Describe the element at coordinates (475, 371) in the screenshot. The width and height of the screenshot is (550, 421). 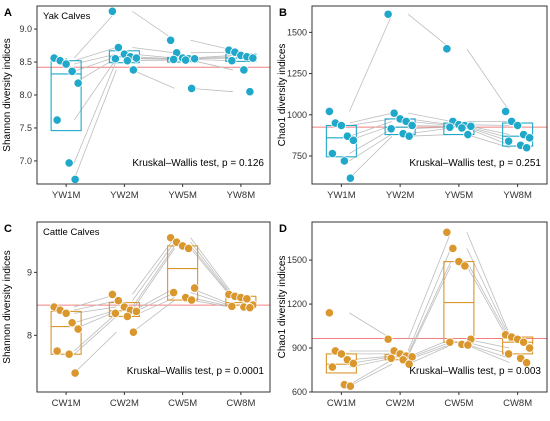
I see `stat-text: Kruskal–Wallis test, p = 0.003` at that location.